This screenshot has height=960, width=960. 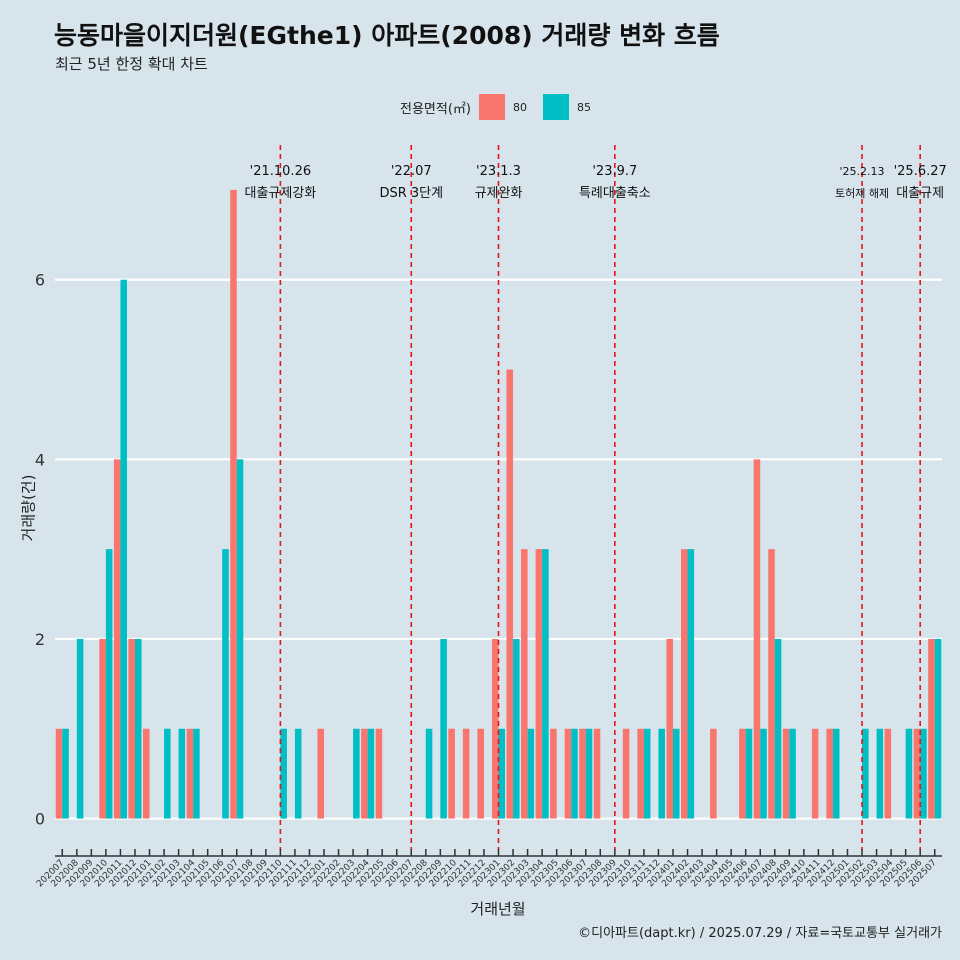 What do you see at coordinates (281, 193) in the screenshot?
I see `event-label: 대출규제강화` at bounding box center [281, 193].